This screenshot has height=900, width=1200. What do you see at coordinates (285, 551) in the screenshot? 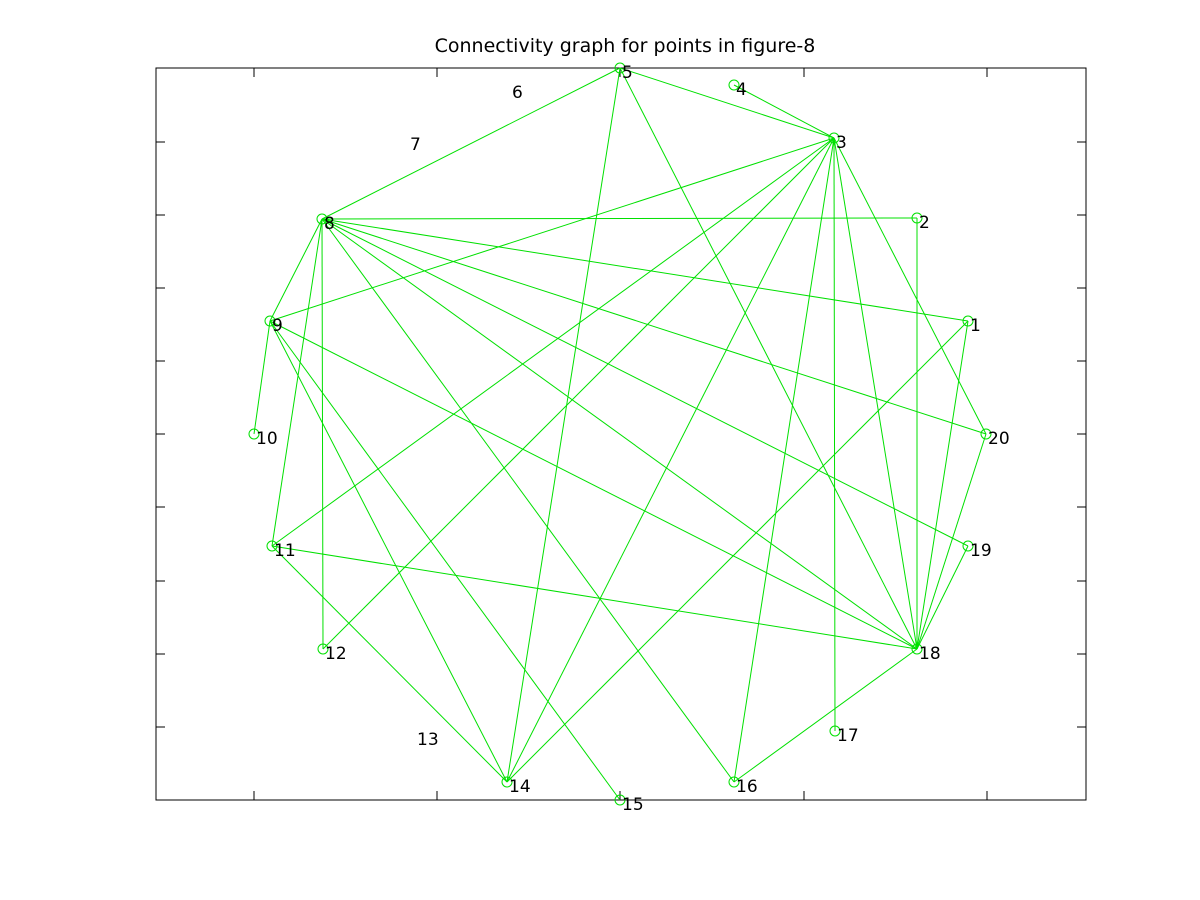
I see `node-label-11: 11` at bounding box center [285, 551].